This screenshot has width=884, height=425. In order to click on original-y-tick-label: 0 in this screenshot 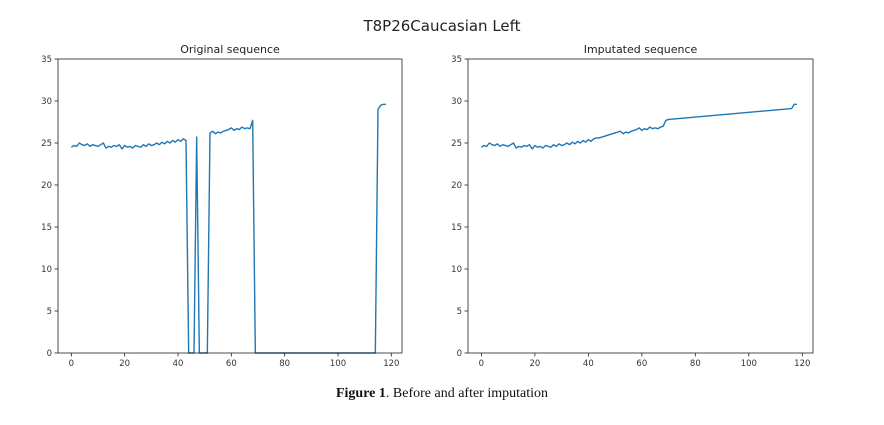, I will do `click(49, 354)`.